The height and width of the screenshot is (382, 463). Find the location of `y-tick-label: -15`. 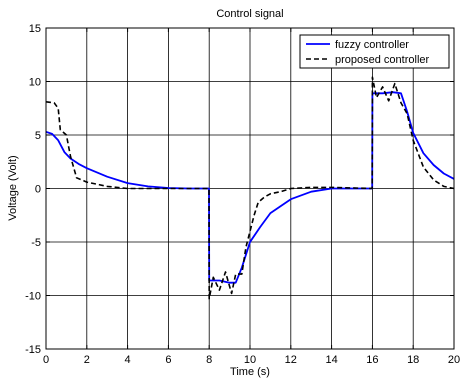

y-tick-label: -15 is located at coordinates (33, 350).